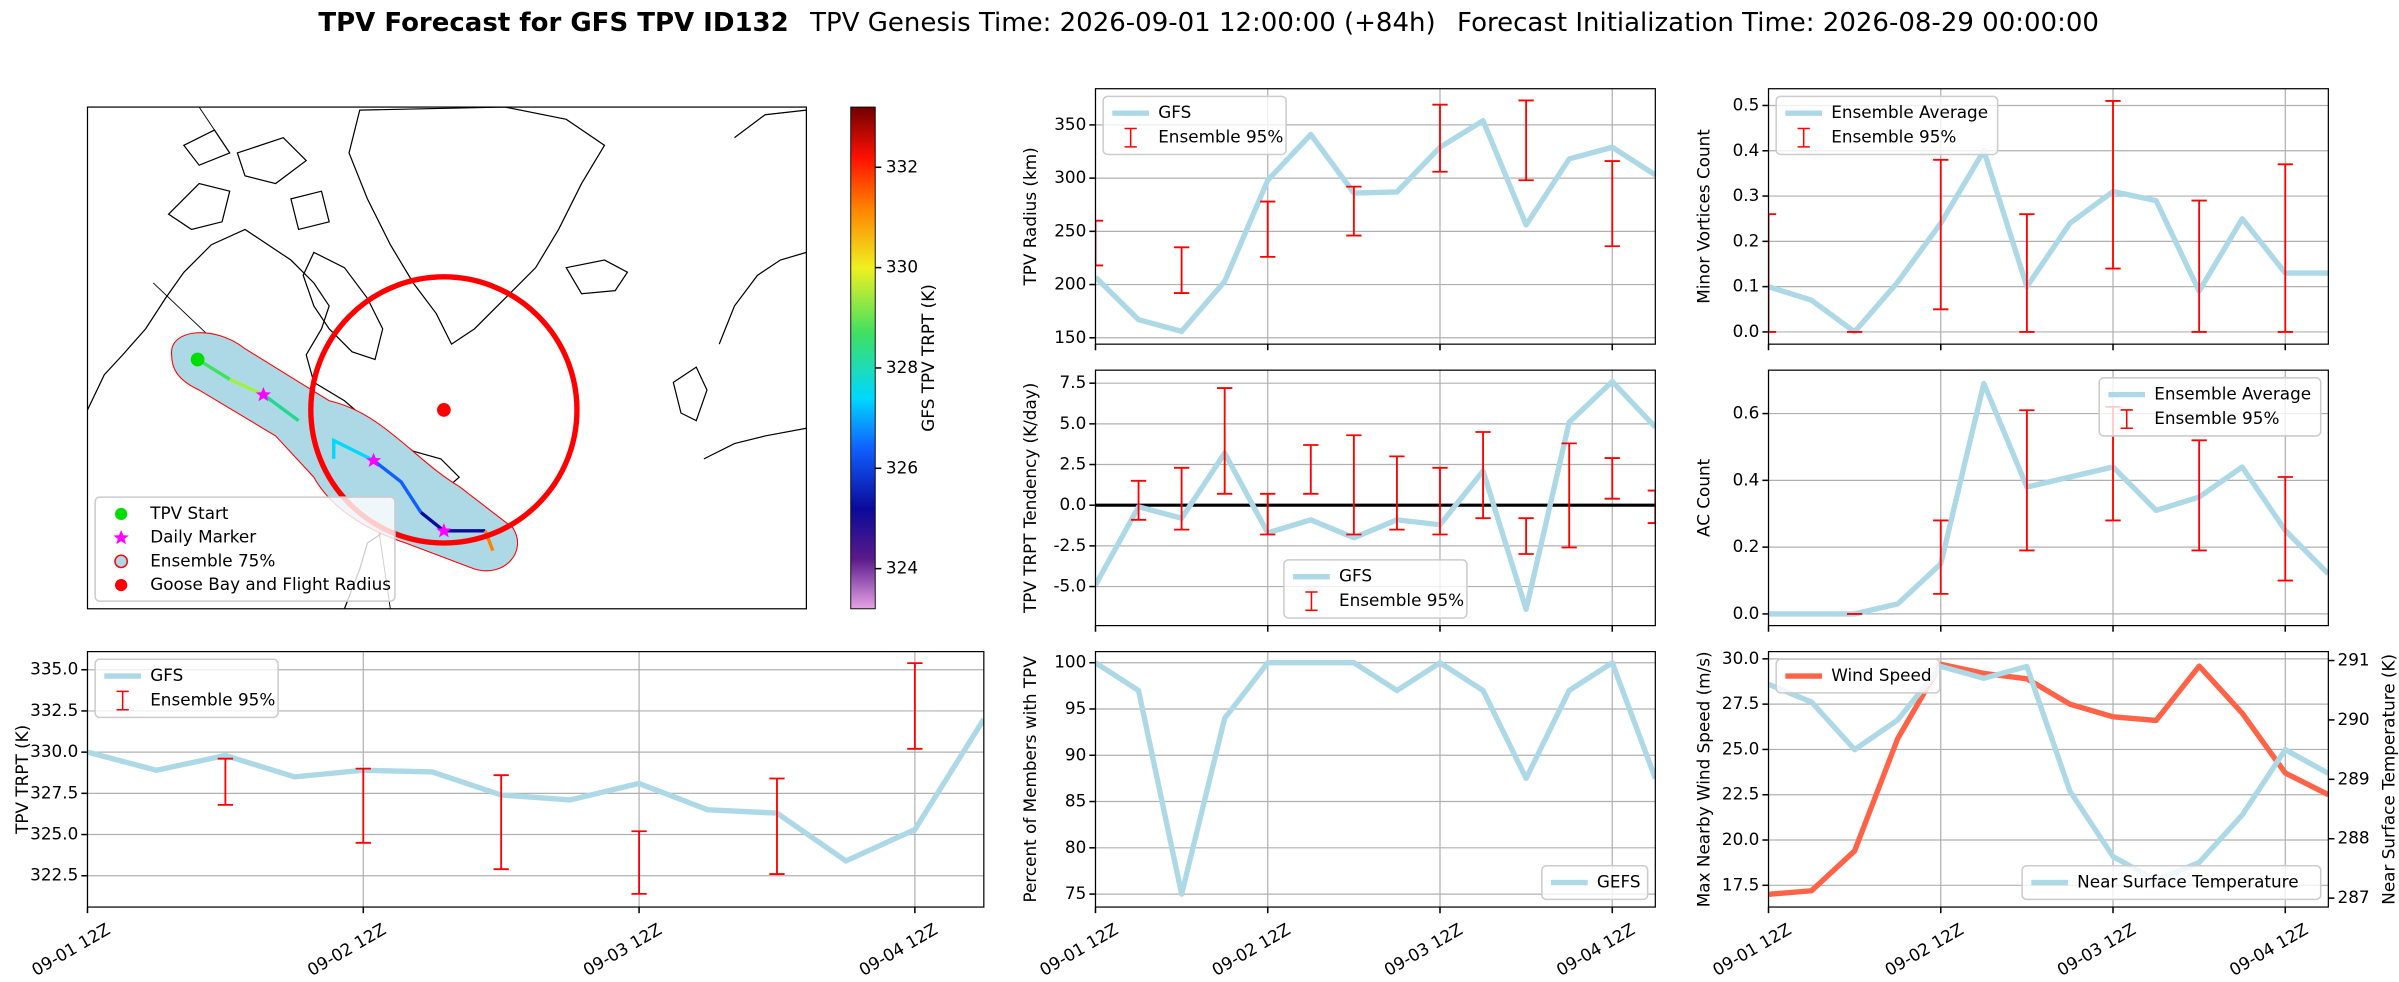 The image size is (2399, 982). What do you see at coordinates (1746, 195) in the screenshot?
I see `y-tick-label: 0.3` at bounding box center [1746, 195].